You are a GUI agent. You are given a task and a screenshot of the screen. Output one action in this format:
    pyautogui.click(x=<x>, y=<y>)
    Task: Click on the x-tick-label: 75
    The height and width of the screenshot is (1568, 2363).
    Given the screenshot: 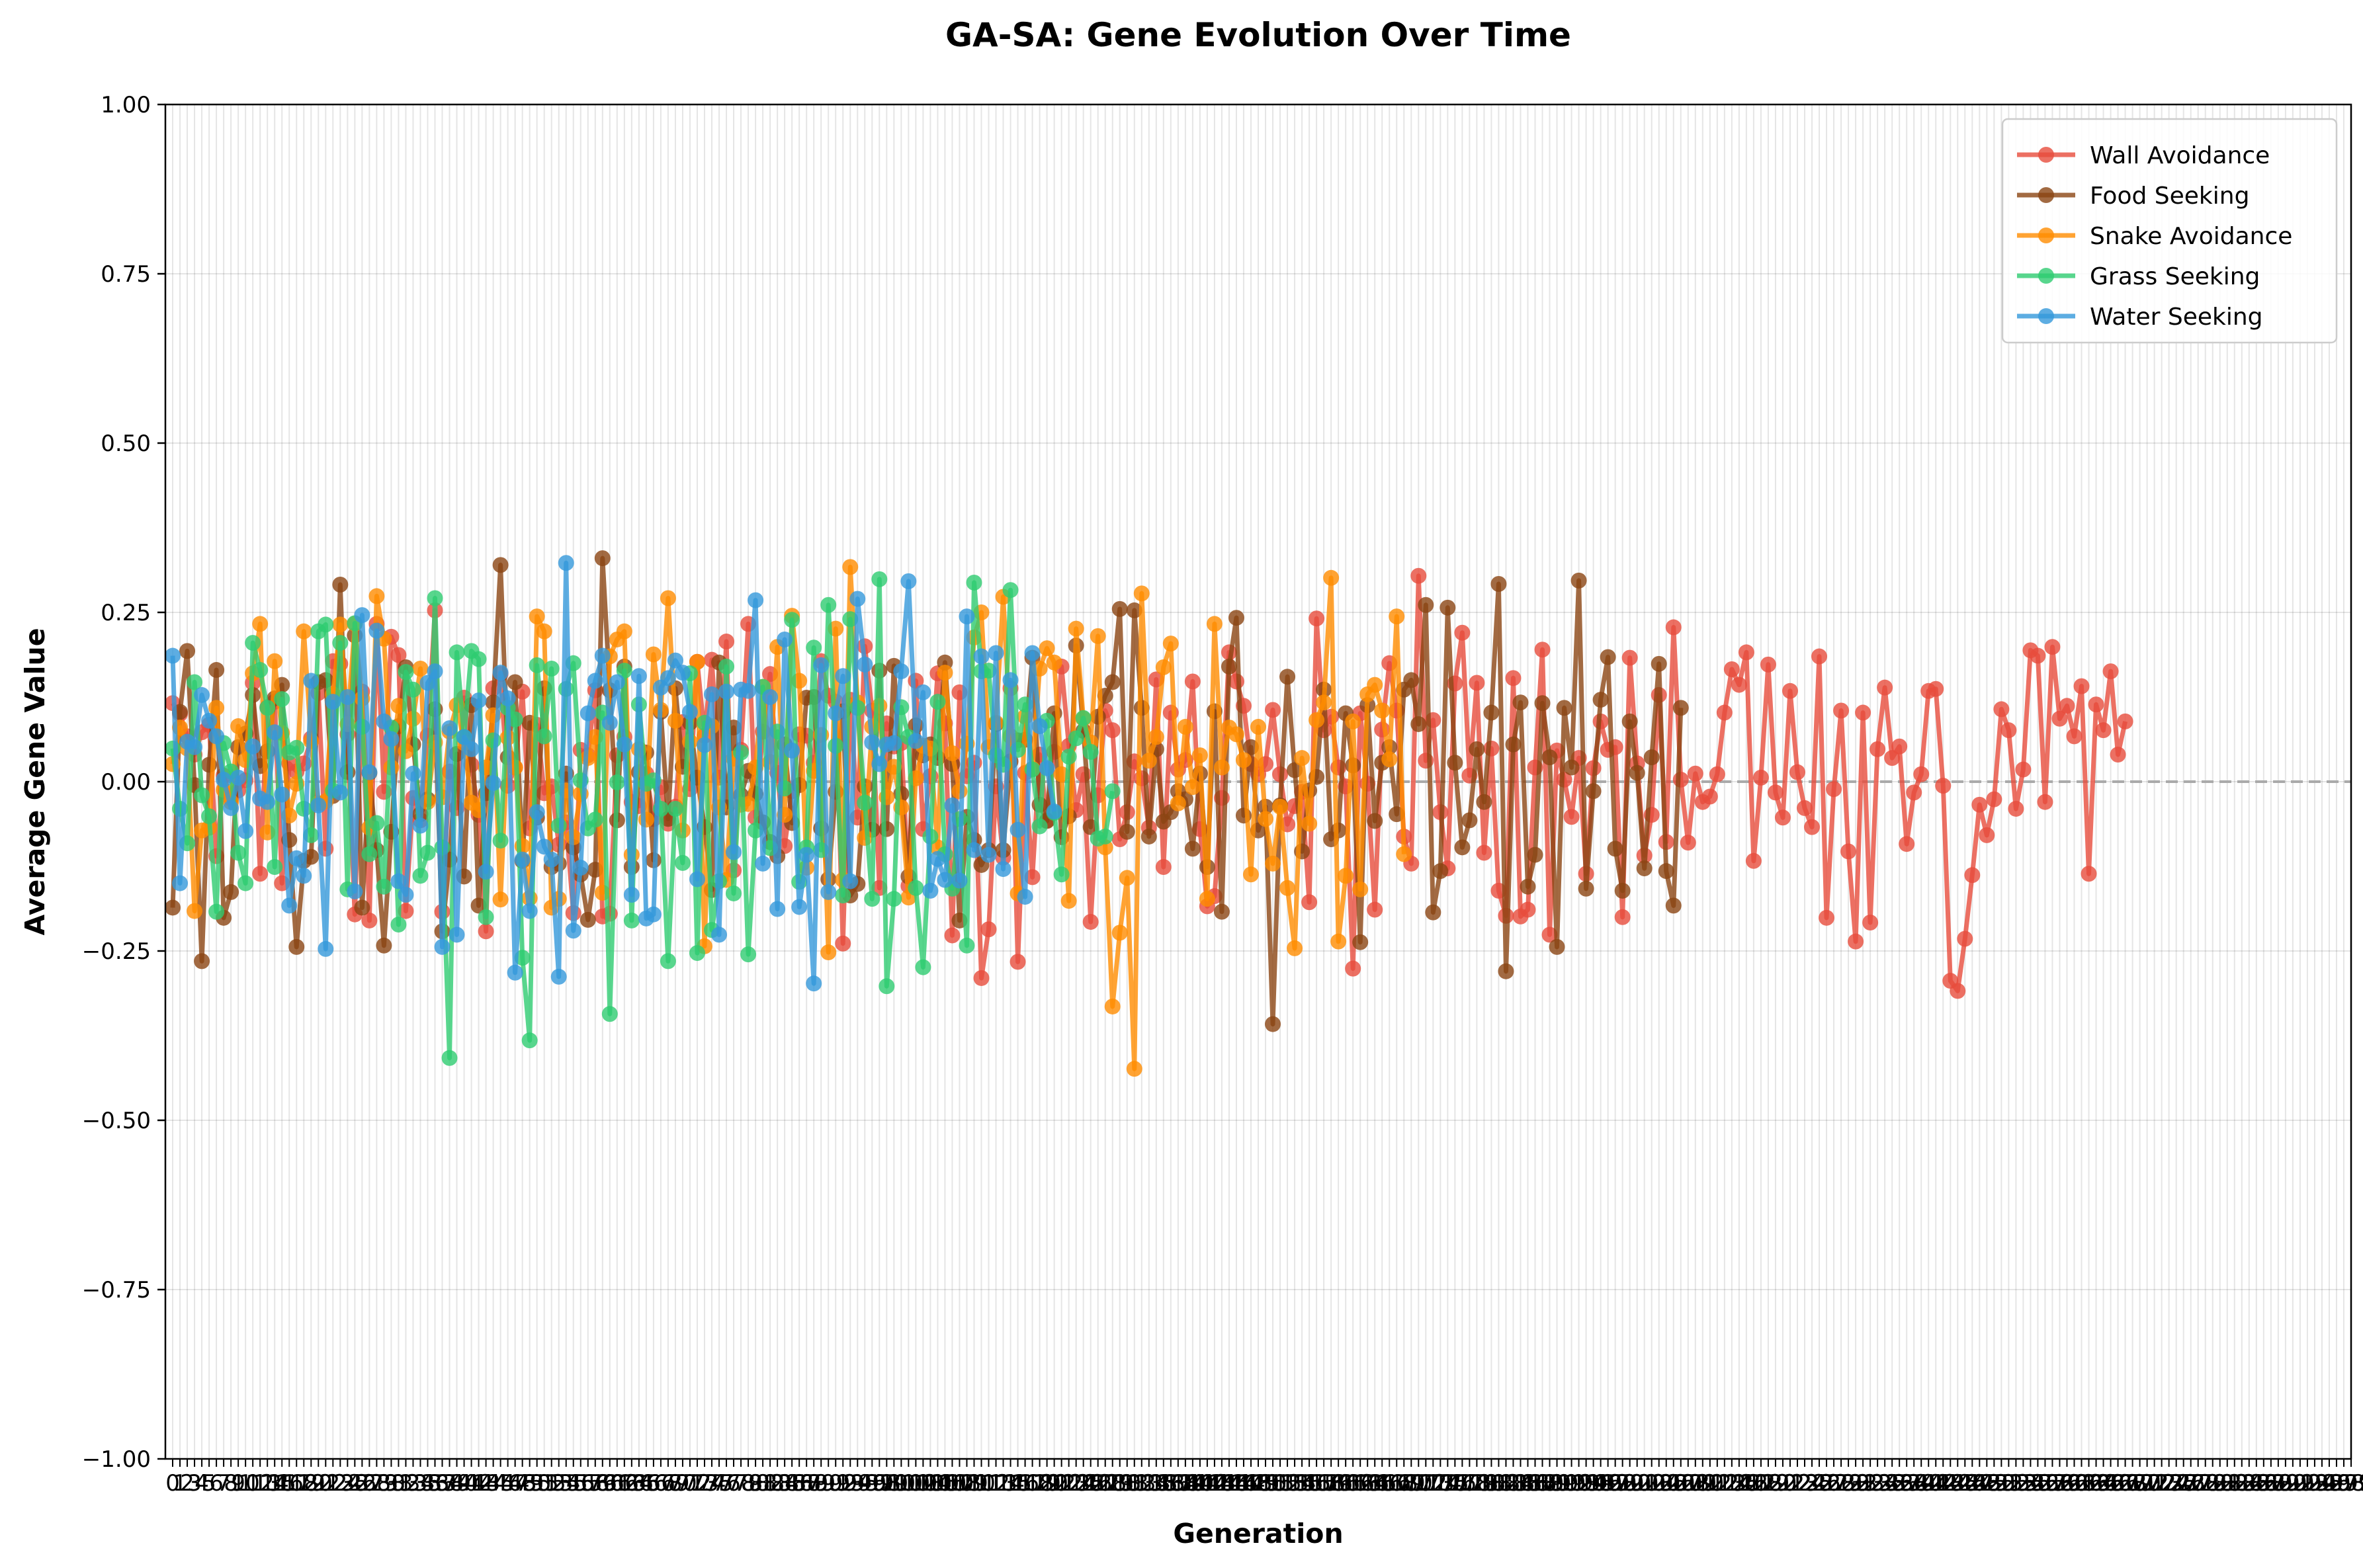 What is the action you would take?
    pyautogui.click(x=719, y=1483)
    